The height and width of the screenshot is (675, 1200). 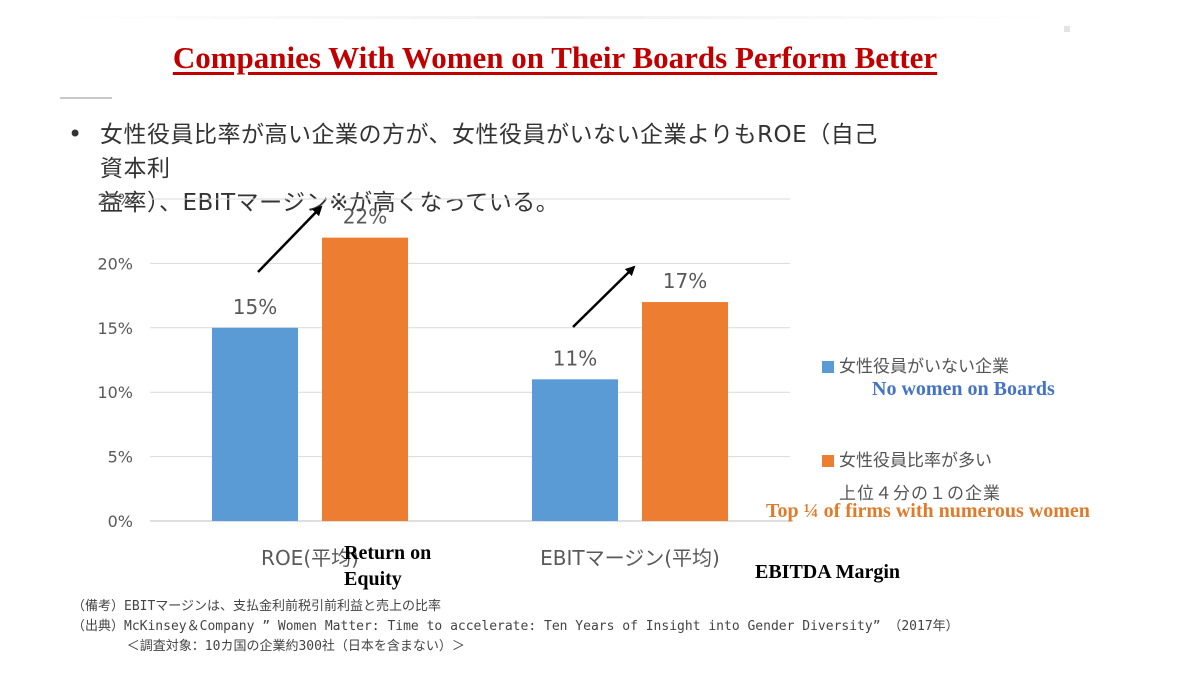 What do you see at coordinates (290, 239) in the screenshot?
I see `roe-trend-arrow` at bounding box center [290, 239].